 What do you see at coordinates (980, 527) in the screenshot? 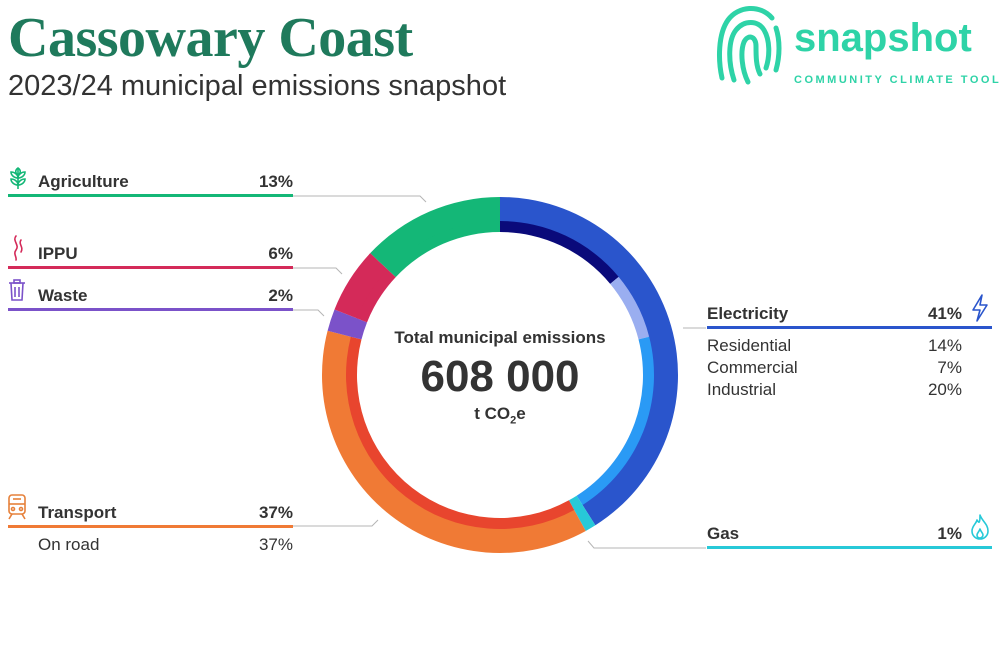
I see `flame-icon` at bounding box center [980, 527].